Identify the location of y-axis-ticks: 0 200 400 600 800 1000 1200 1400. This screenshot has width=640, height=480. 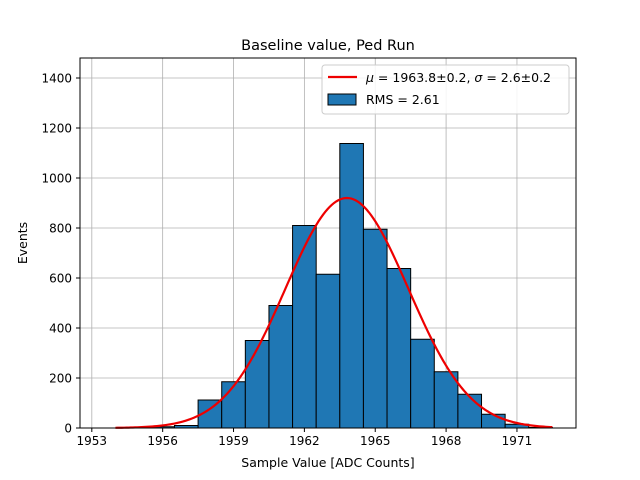
(60, 254).